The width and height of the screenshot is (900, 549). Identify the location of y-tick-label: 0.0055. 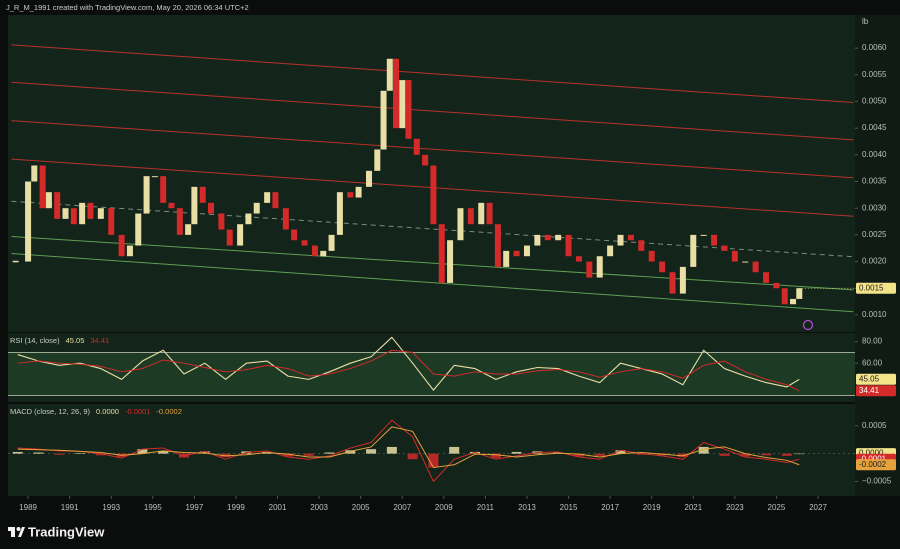
(874, 74).